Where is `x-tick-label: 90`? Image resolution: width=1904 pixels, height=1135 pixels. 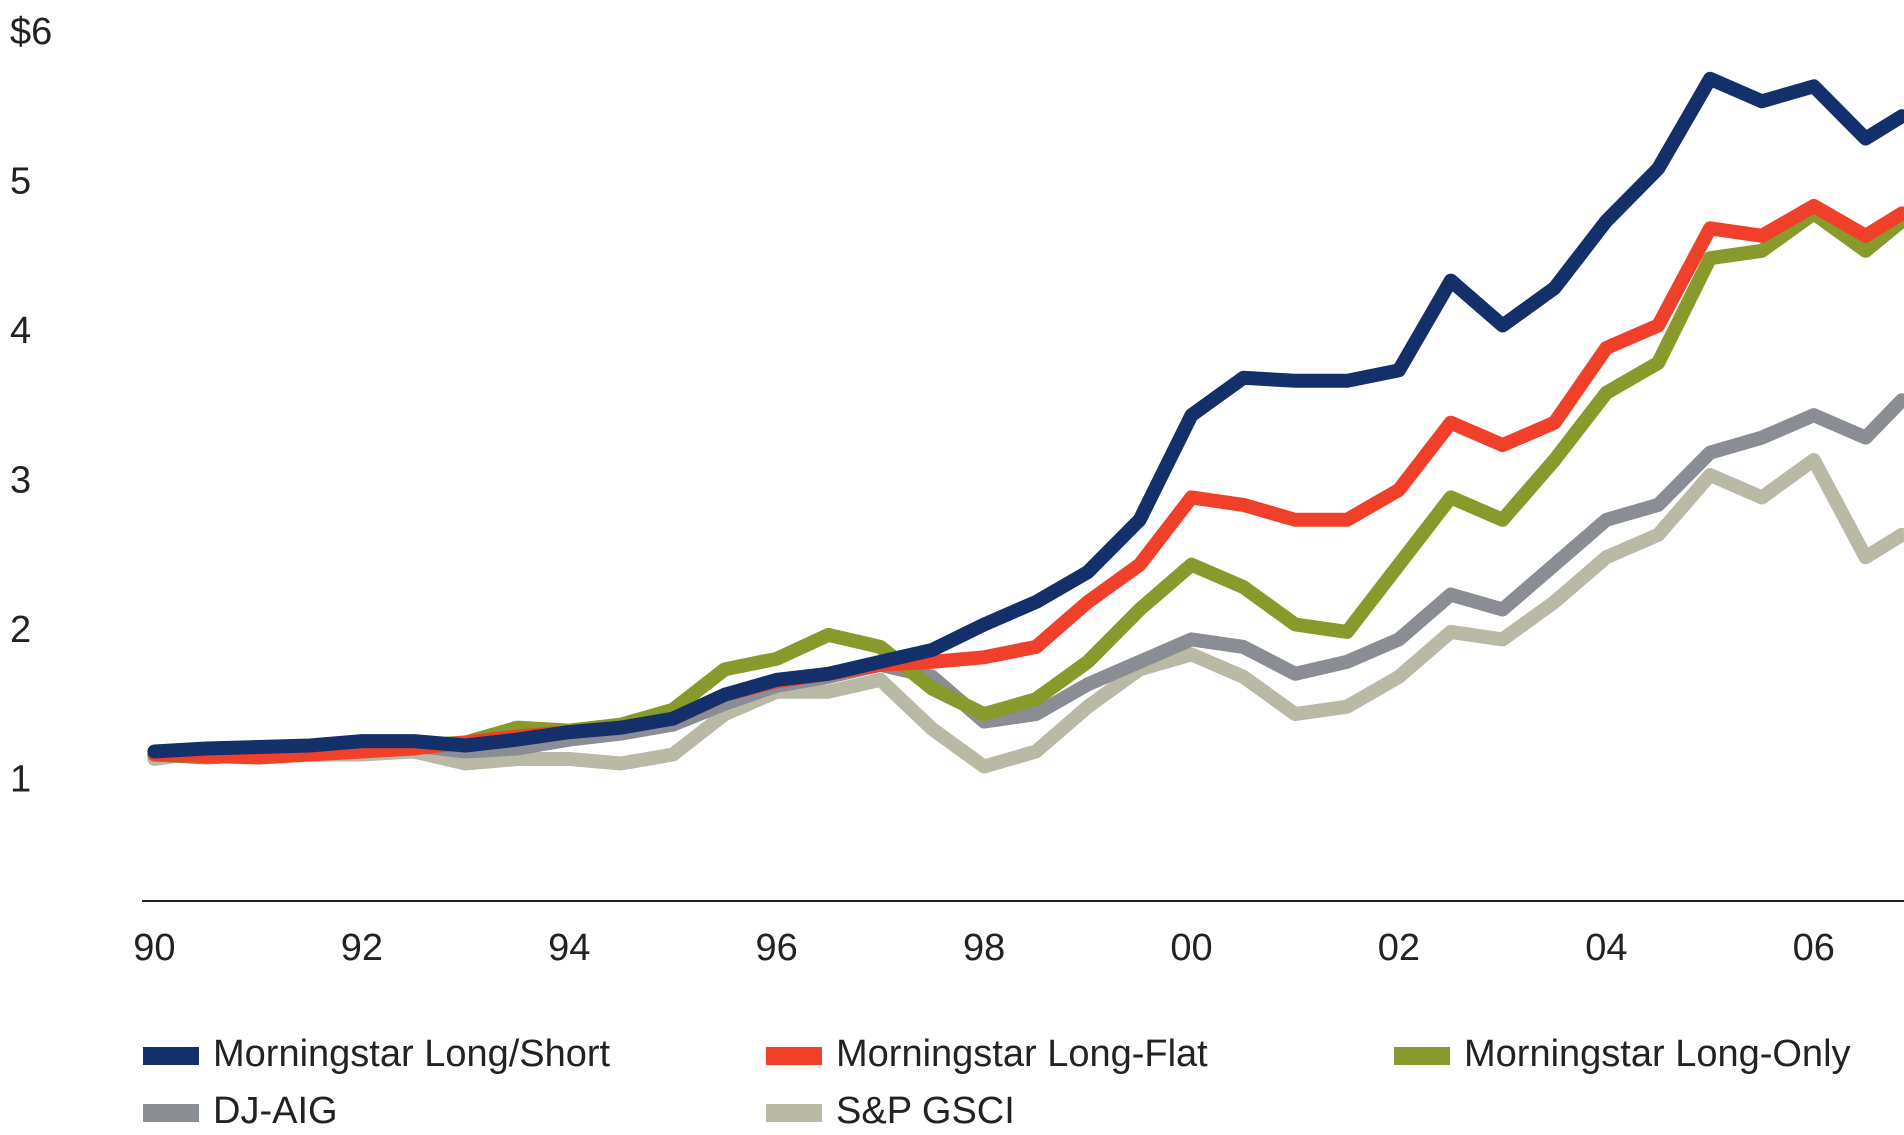 x-tick-label: 90 is located at coordinates (154, 948).